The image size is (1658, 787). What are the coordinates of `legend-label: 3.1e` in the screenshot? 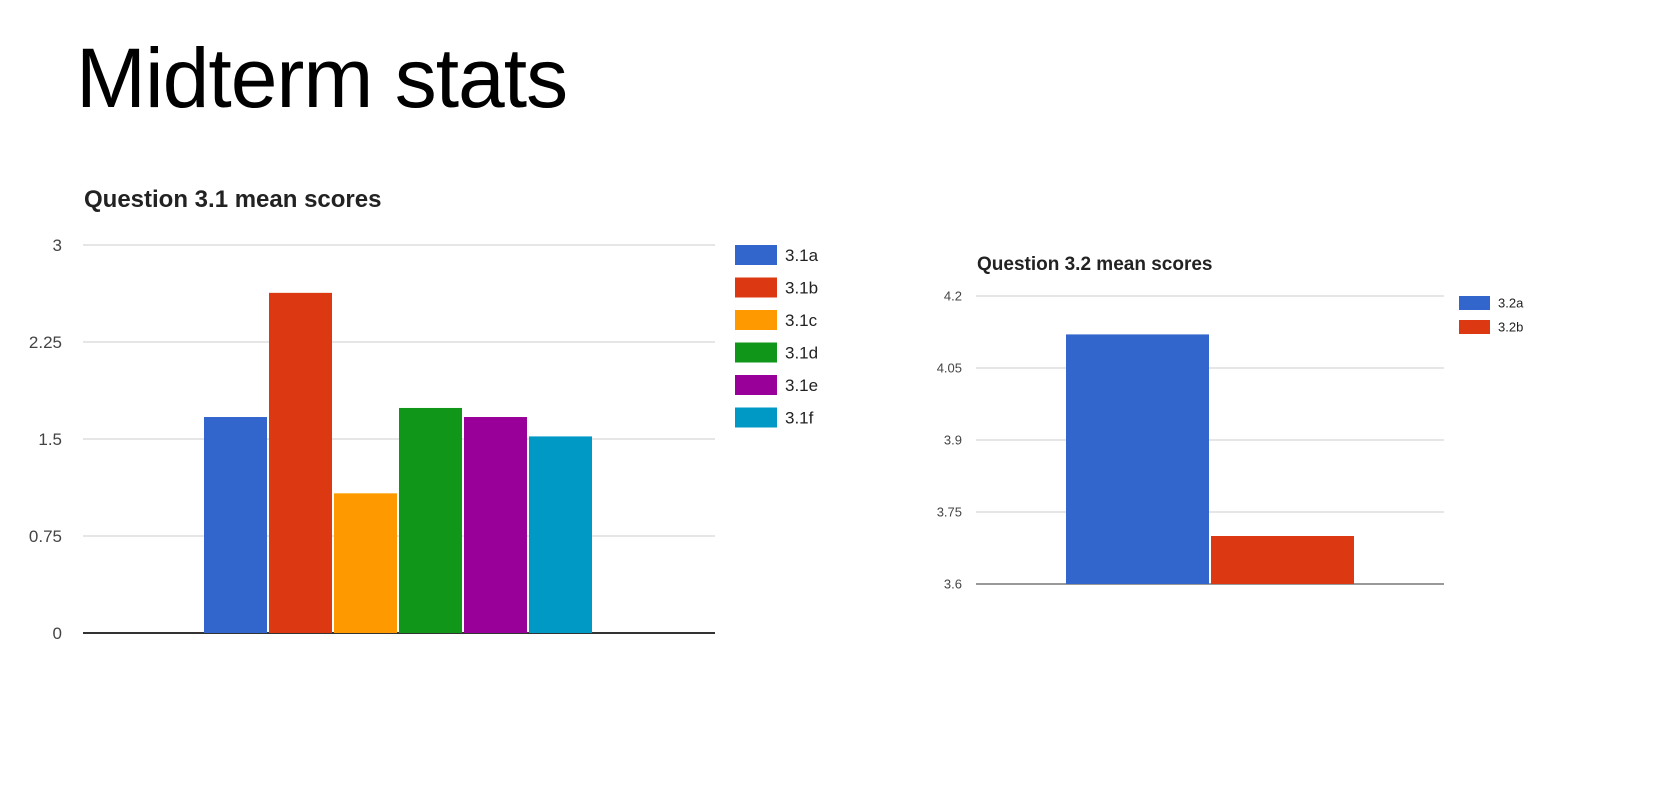 It's located at (801, 385).